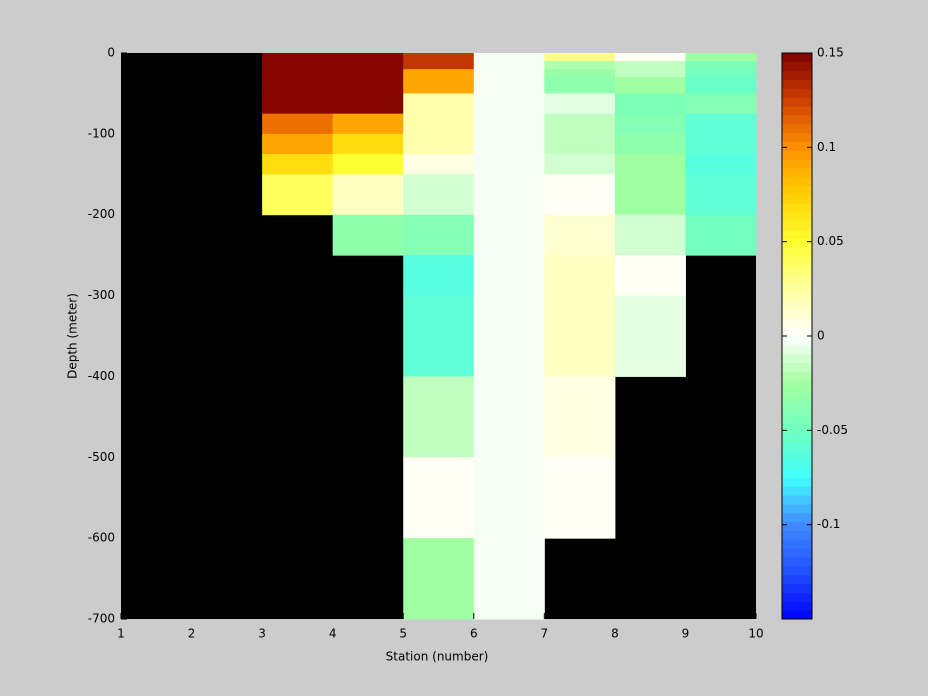  Describe the element at coordinates (101, 295) in the screenshot. I see `y-tick-label: -300` at that location.